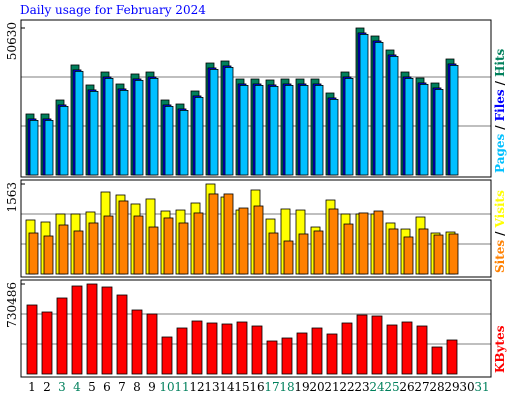 The height and width of the screenshot is (400, 512). Describe the element at coordinates (500, 231) in the screenshot. I see `legend: Sites / Visits` at that location.